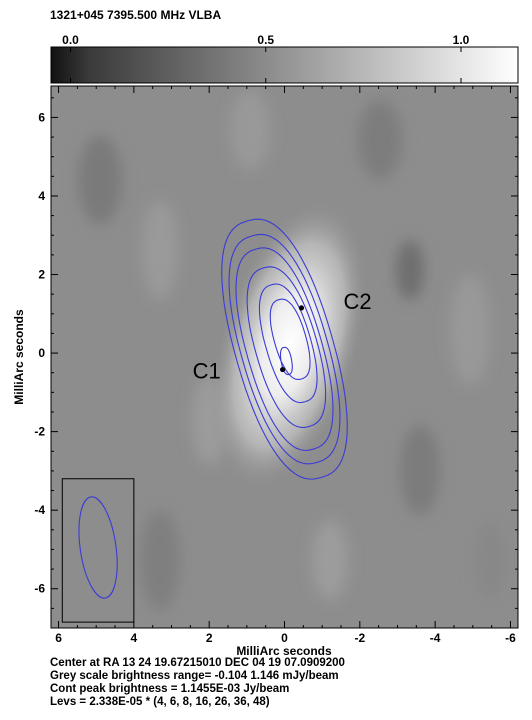  Describe the element at coordinates (41, 275) in the screenshot. I see `y-tick-label: 2` at that location.